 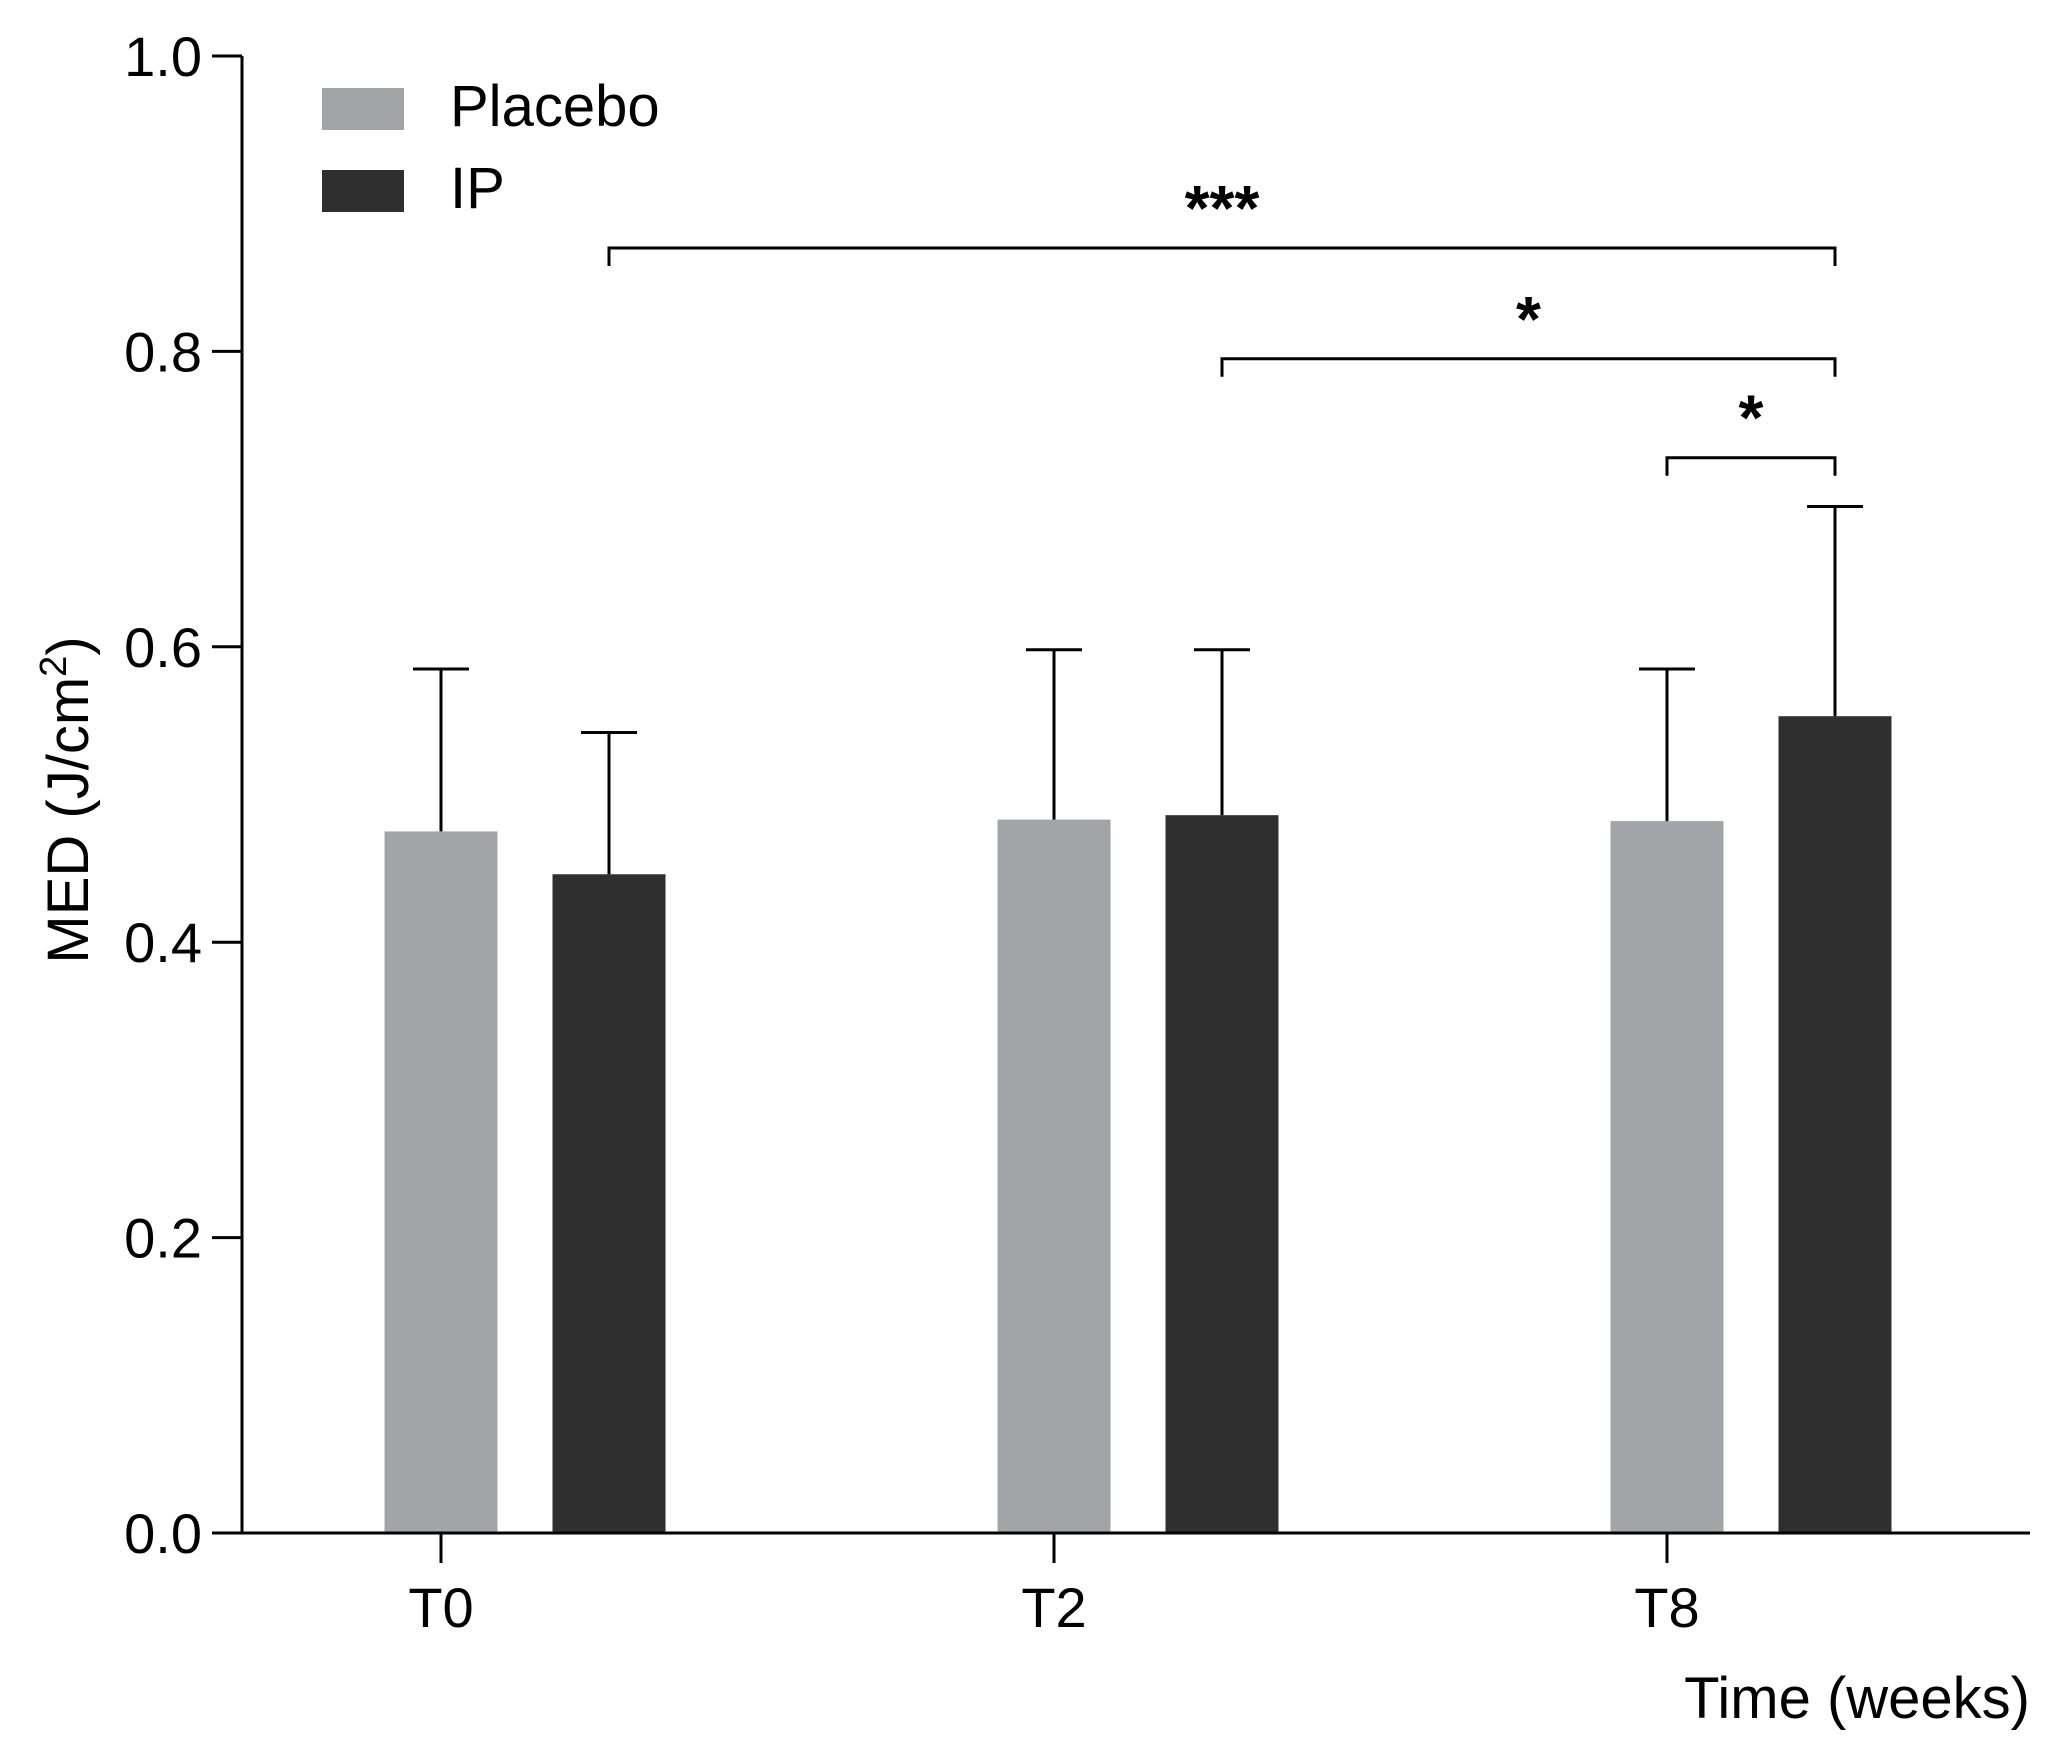 What do you see at coordinates (555, 106) in the screenshot?
I see `legend-label: Placebo` at bounding box center [555, 106].